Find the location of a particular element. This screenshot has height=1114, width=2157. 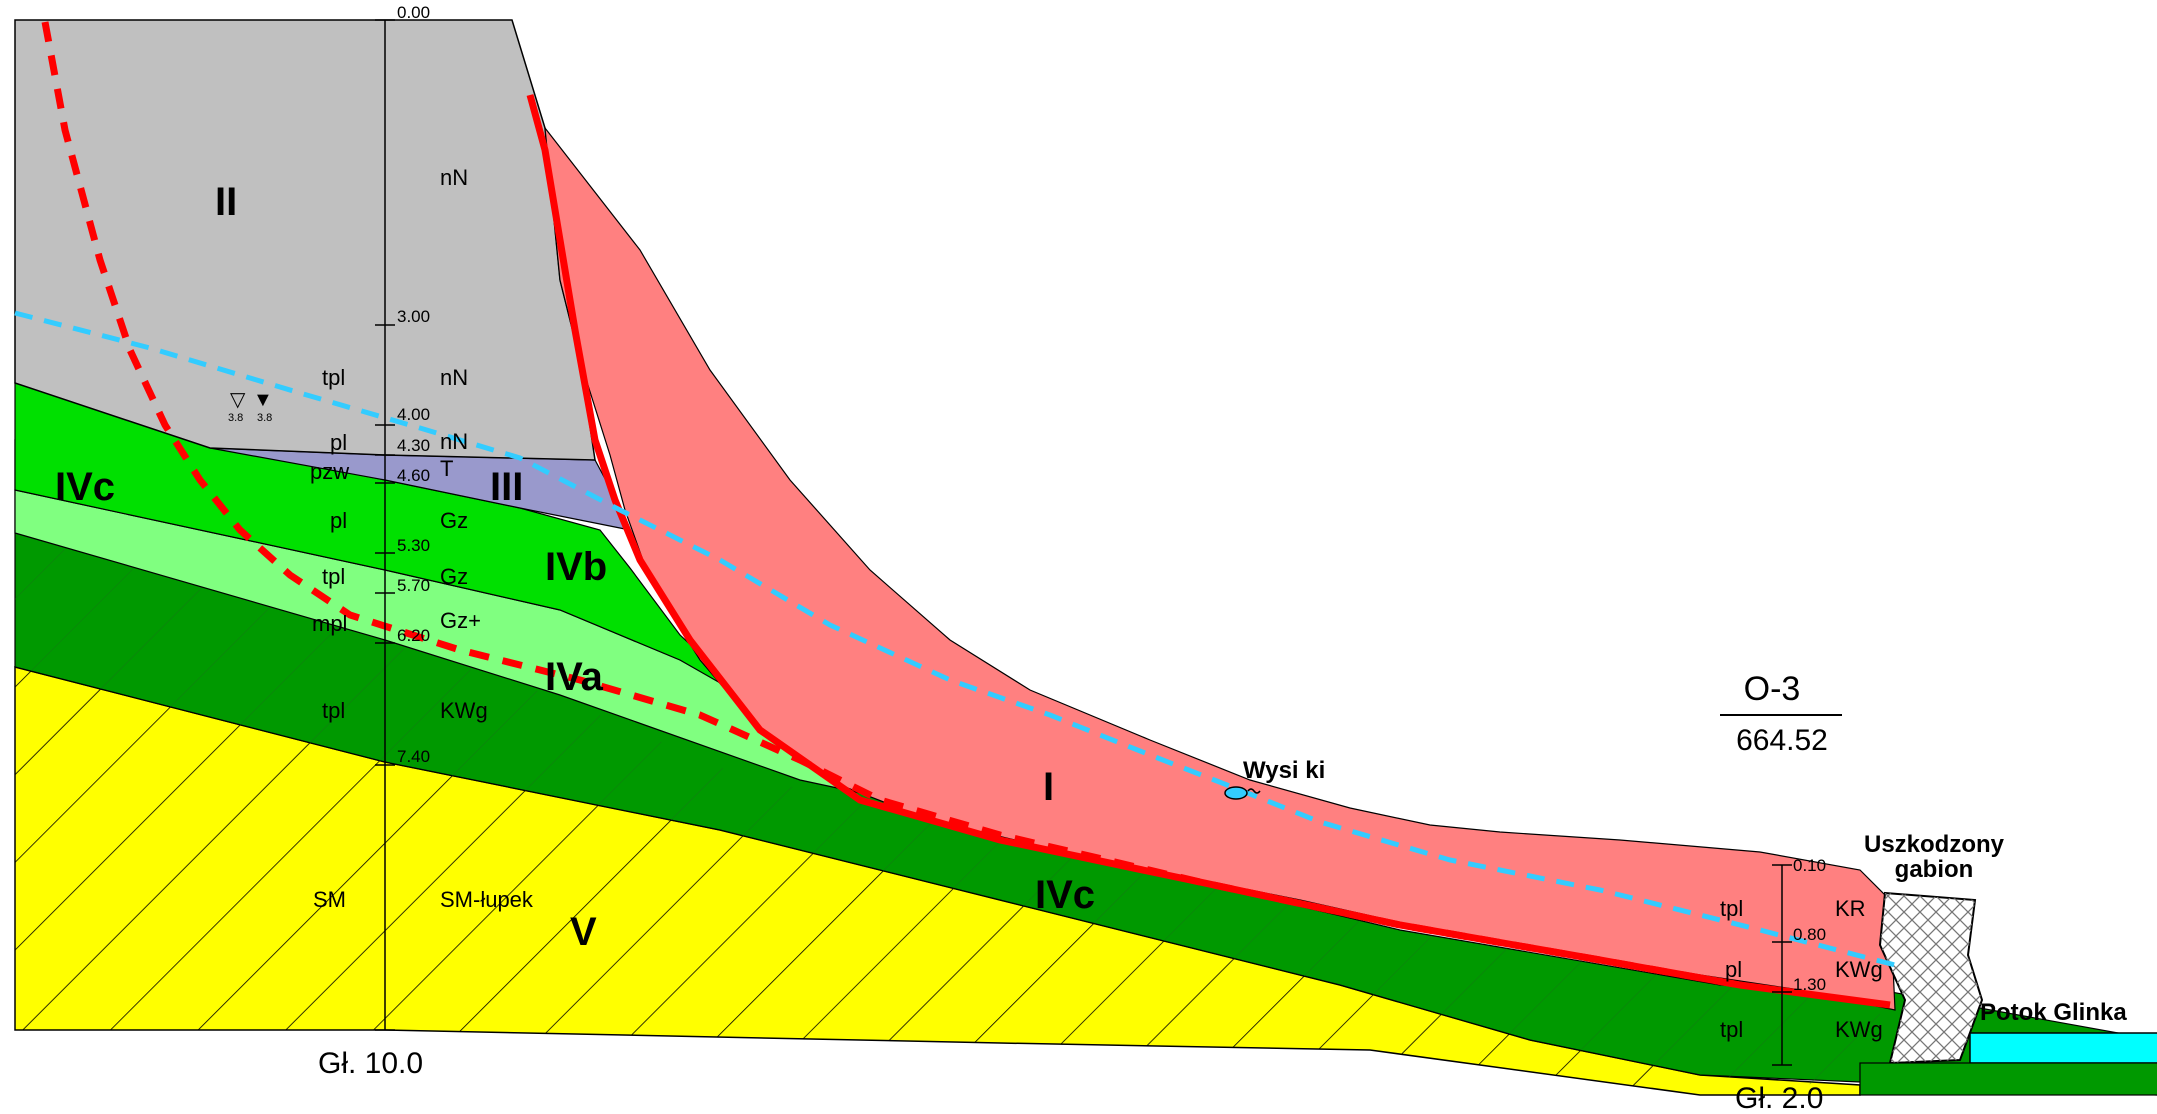

zone-label-iii: III is located at coordinates (506, 487).